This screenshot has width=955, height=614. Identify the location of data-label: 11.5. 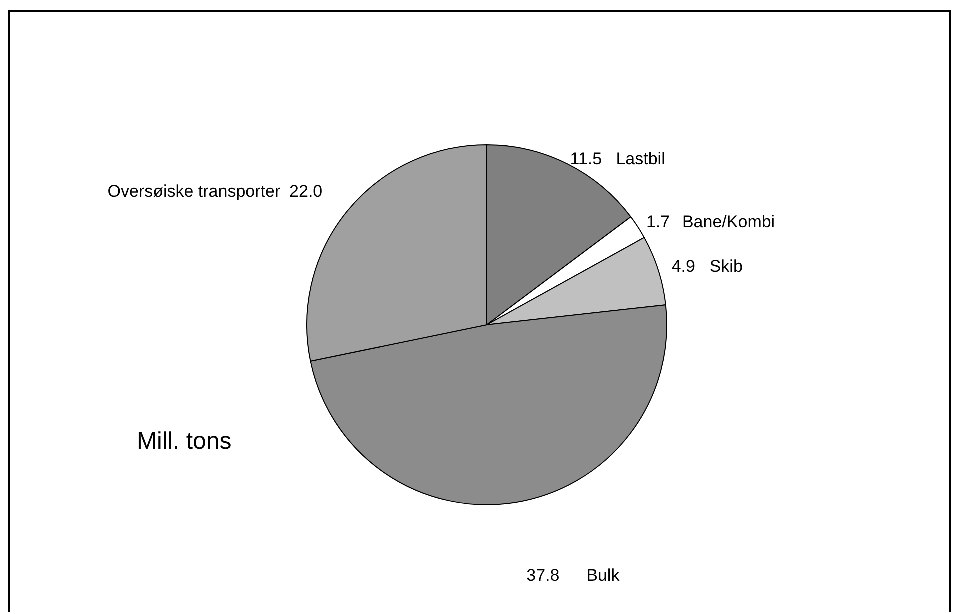
(586, 158).